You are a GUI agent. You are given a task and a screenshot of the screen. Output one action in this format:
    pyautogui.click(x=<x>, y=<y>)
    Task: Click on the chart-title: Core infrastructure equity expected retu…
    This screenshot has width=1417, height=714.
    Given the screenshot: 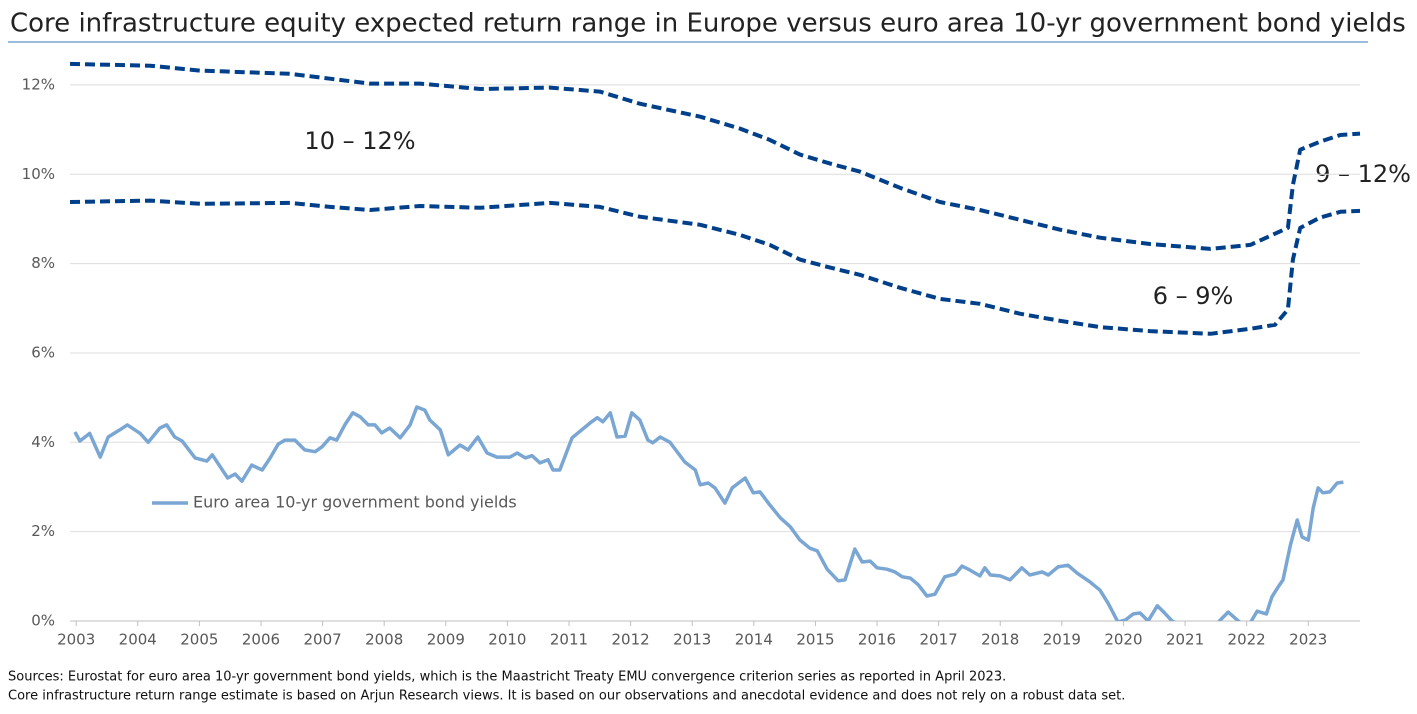 What is the action you would take?
    pyautogui.click(x=708, y=24)
    